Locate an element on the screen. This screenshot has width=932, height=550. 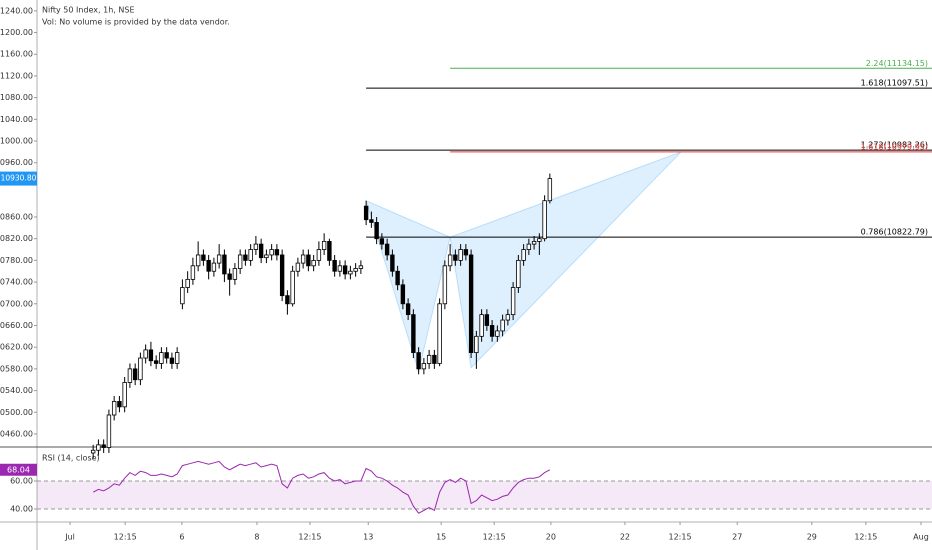
y-tick-label: 11240.00 is located at coordinates (16, 10).